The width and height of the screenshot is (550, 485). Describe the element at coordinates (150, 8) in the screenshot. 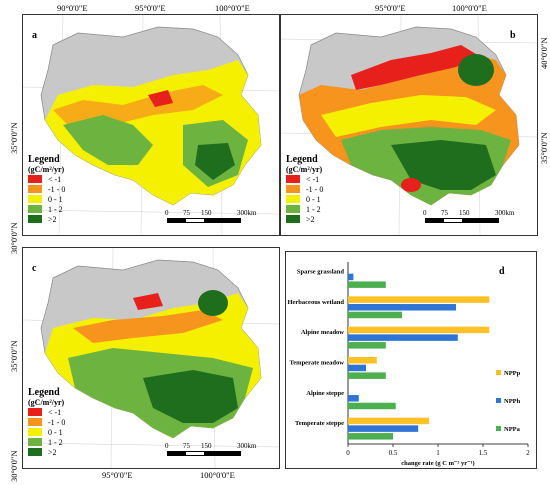

I see `top-coordinate-label: 95°0'0"E` at that location.